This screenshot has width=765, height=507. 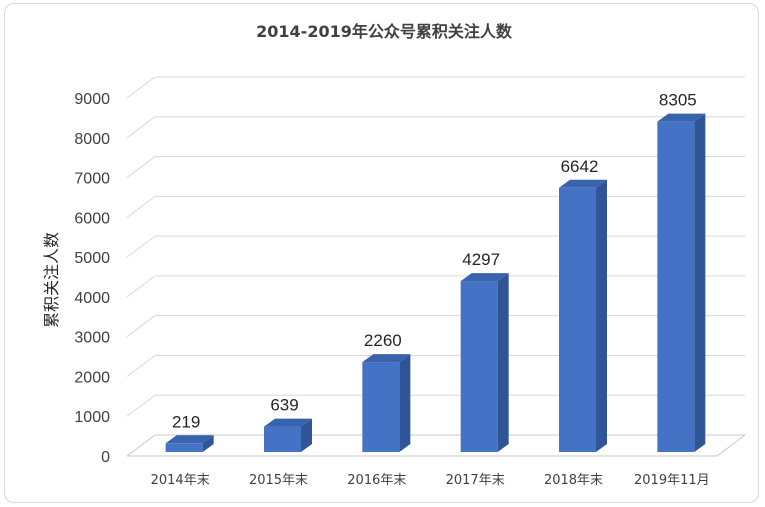 What do you see at coordinates (92, 298) in the screenshot?
I see `y-tick-label: 4000` at bounding box center [92, 298].